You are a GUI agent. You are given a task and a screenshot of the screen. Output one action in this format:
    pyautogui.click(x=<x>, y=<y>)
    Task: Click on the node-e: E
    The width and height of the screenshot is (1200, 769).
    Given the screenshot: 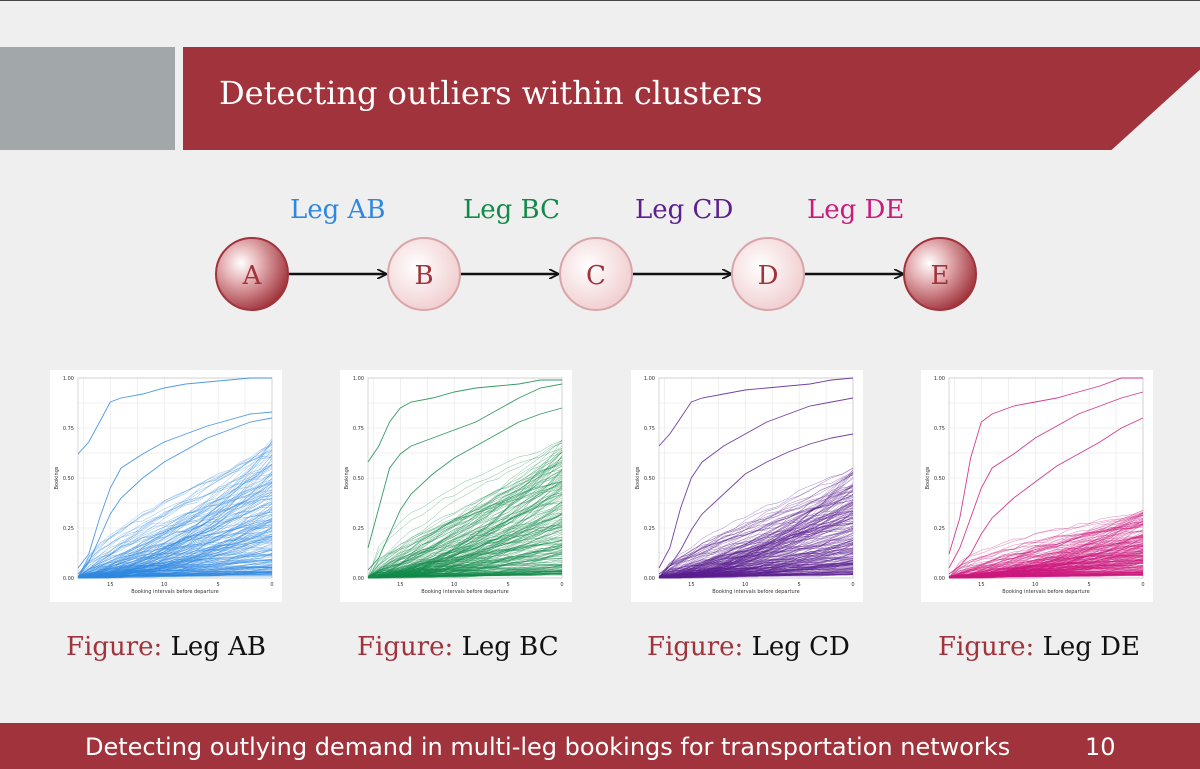 What is the action you would take?
    pyautogui.click(x=940, y=274)
    